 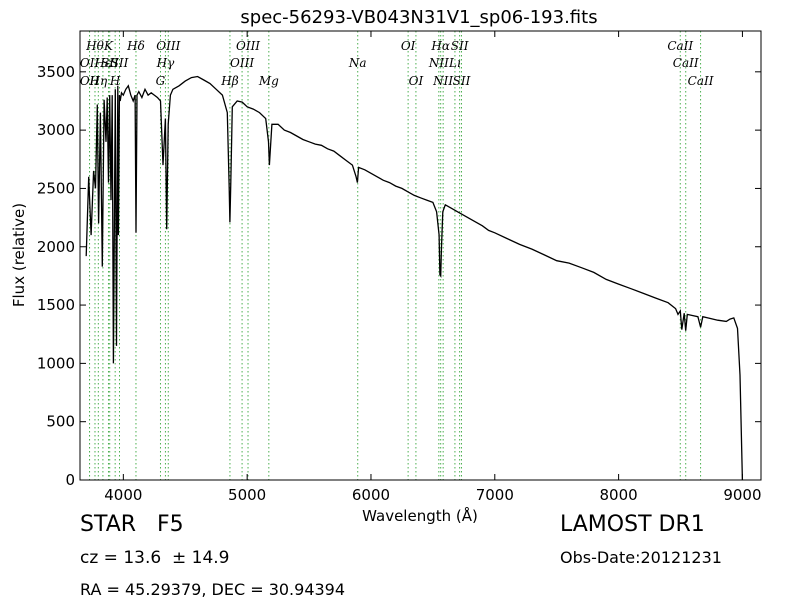 I want to click on y-tick-label: 3000, so click(x=56, y=130).